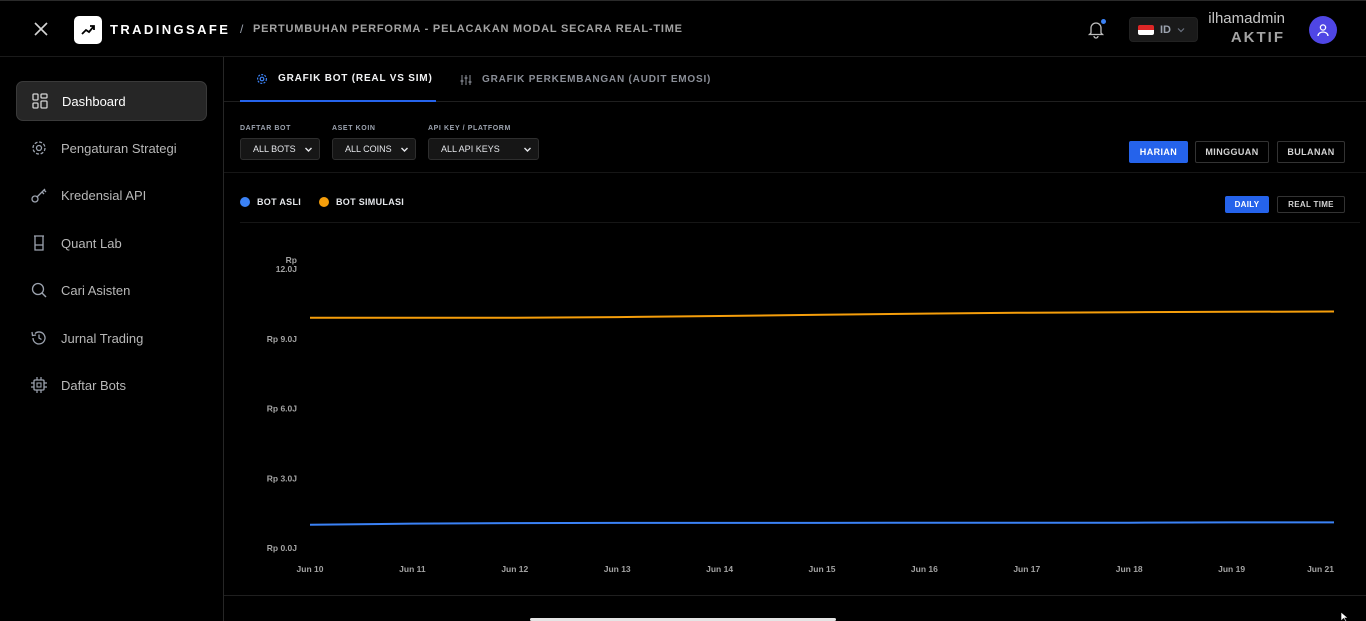  I want to click on sidebar-item-label: Pengaturan Strategi, so click(119, 148).